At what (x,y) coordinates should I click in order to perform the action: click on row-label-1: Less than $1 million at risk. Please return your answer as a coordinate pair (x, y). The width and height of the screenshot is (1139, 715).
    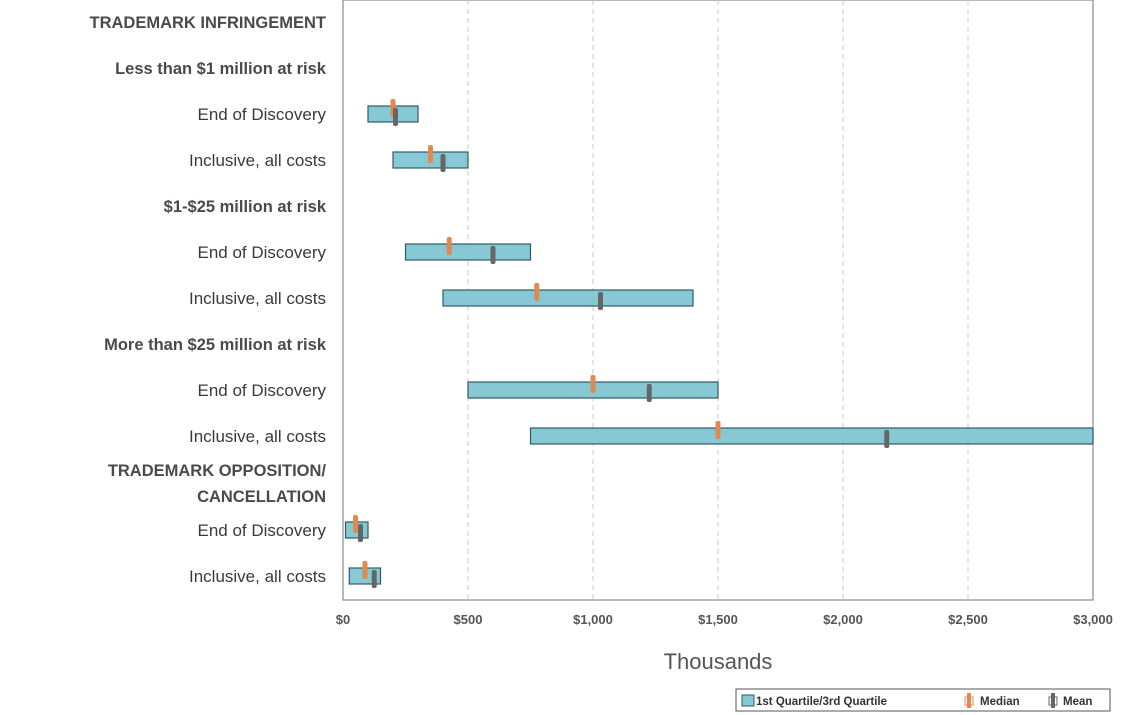
    Looking at the image, I should click on (221, 69).